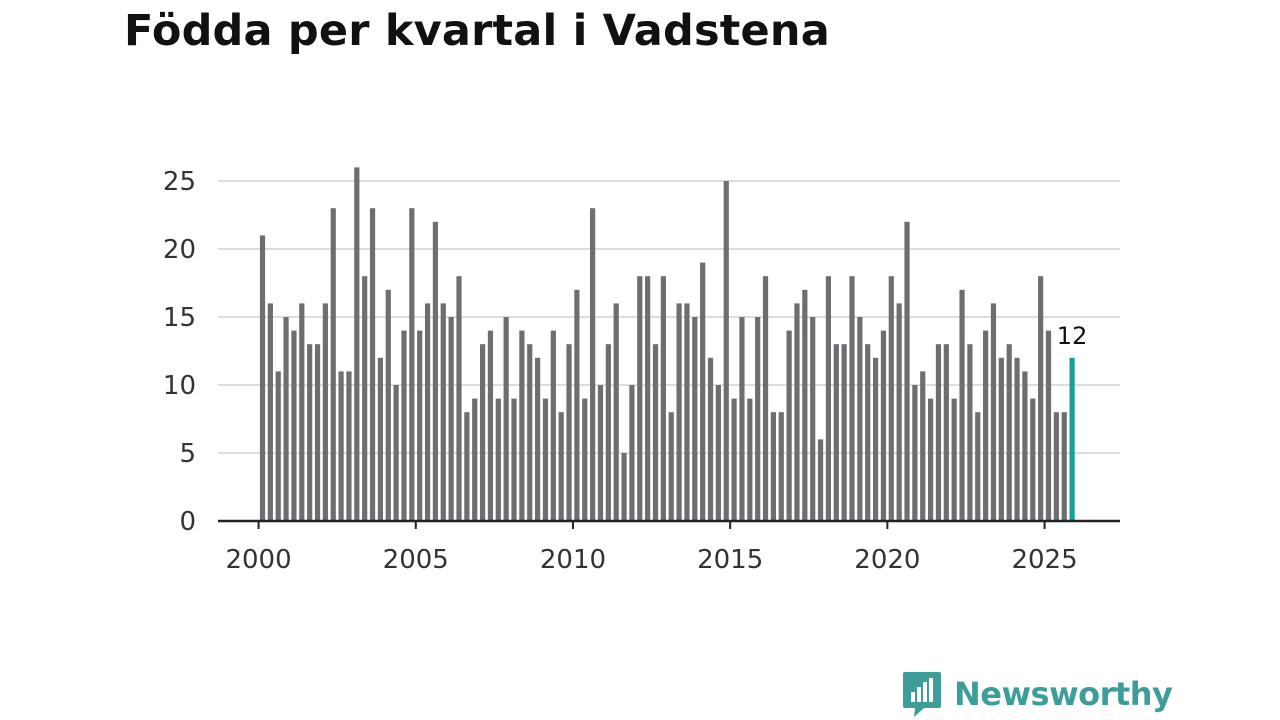  Describe the element at coordinates (1044, 560) in the screenshot. I see `x-tick-label: 2025` at that location.